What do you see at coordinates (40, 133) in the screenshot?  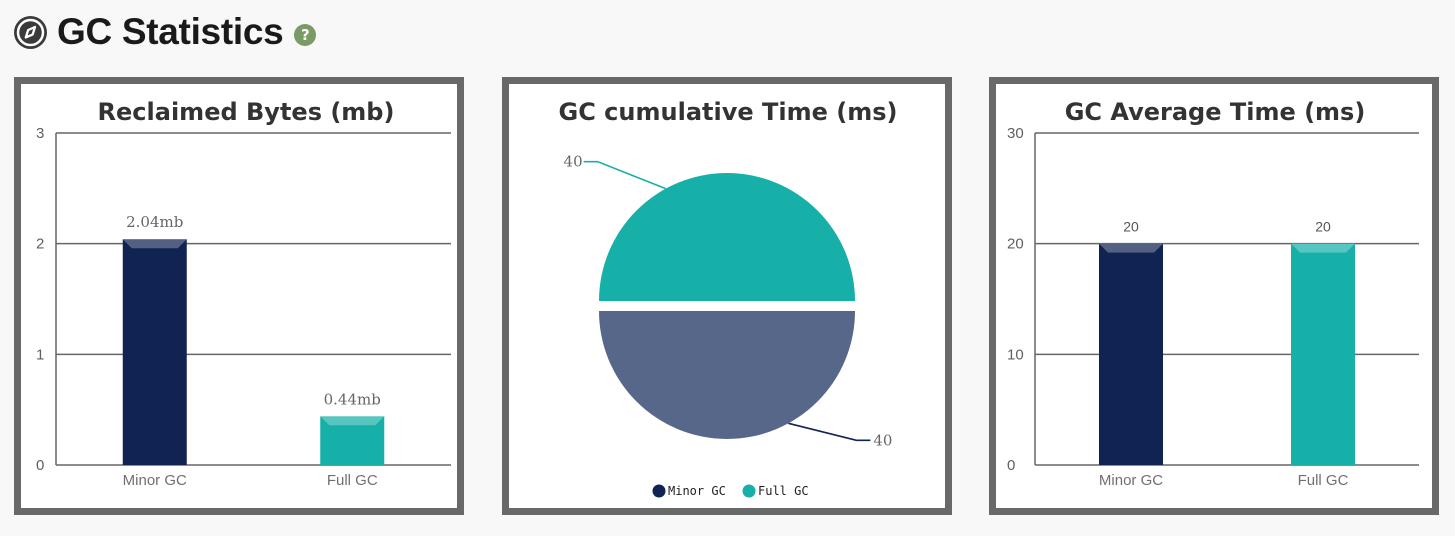 I see `y-tick-label: 3` at bounding box center [40, 133].